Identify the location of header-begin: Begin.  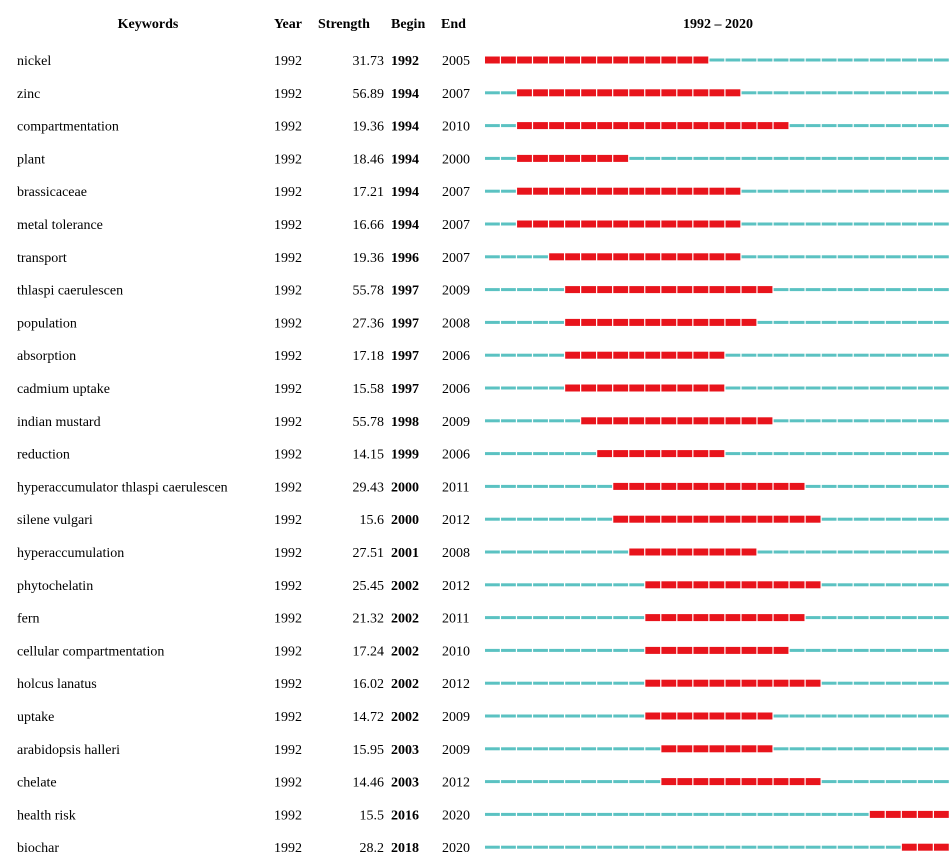
(408, 24).